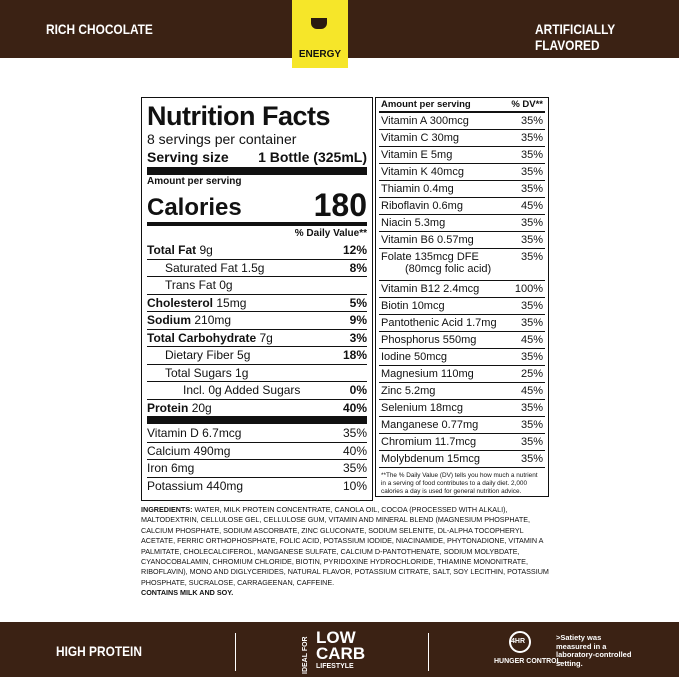 The width and height of the screenshot is (679, 677). Describe the element at coordinates (462, 357) in the screenshot. I see `micro-row: Iodine 50mcg 35%` at that location.